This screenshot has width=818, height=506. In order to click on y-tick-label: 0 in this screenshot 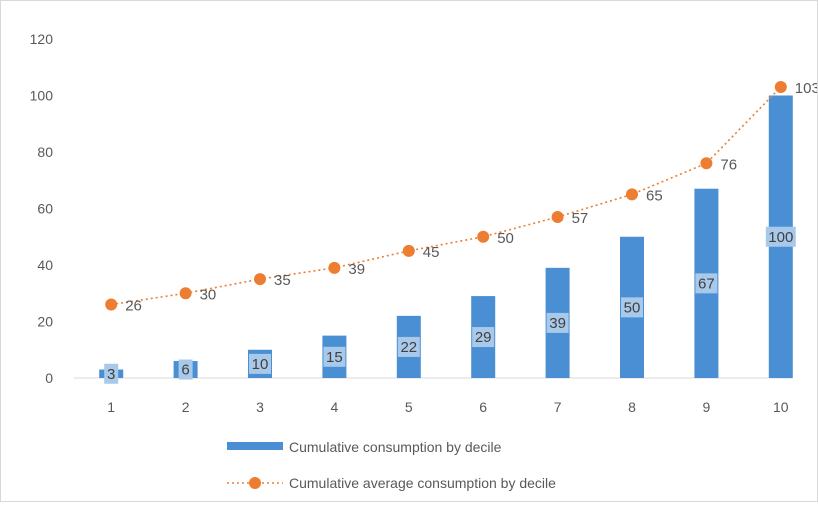, I will do `click(49, 378)`.